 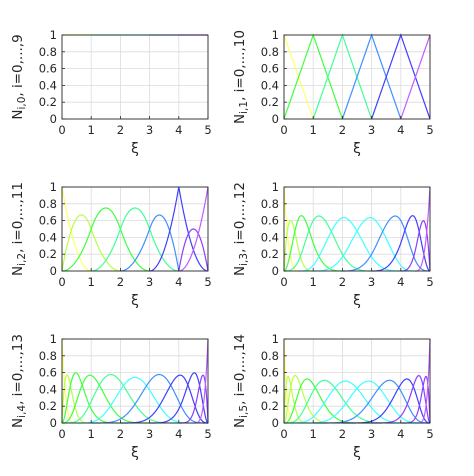 I want to click on y-axis-label: Ni,3, i=0,...,12, so click(x=241, y=229).